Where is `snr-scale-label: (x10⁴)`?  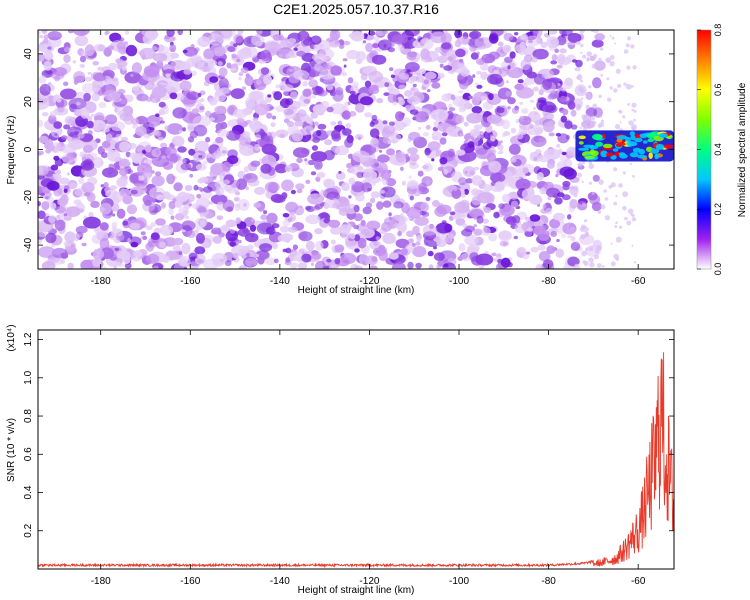 snr-scale-label: (x10⁴) is located at coordinates (11, 337).